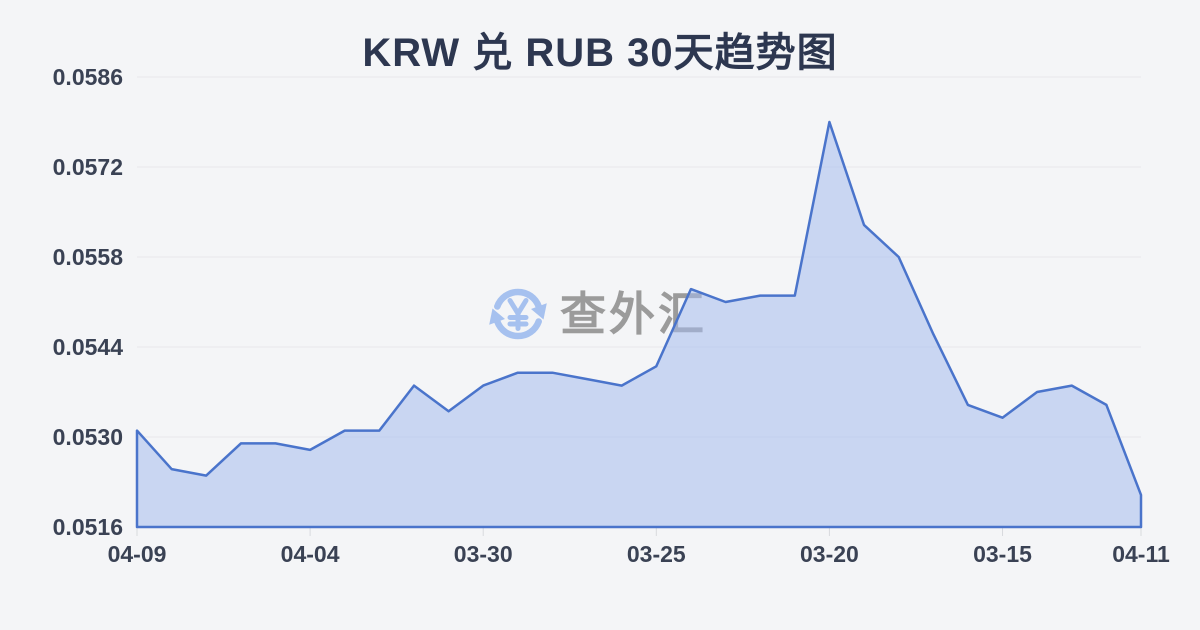 The height and width of the screenshot is (630, 1200). What do you see at coordinates (310, 554) in the screenshot?
I see `x-axis-label: 04-04` at bounding box center [310, 554].